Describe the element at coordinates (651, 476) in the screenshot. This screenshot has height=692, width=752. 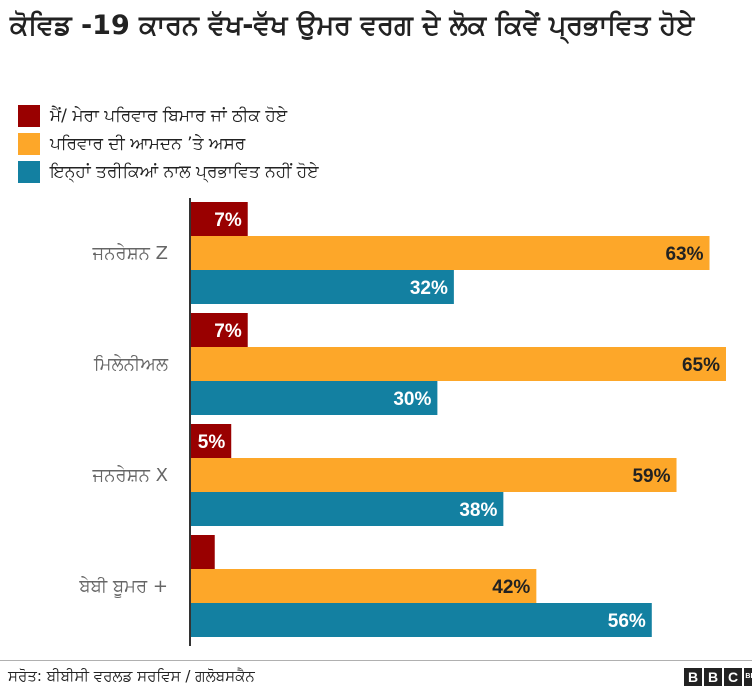
I see `bar-value-label: 59%` at that location.